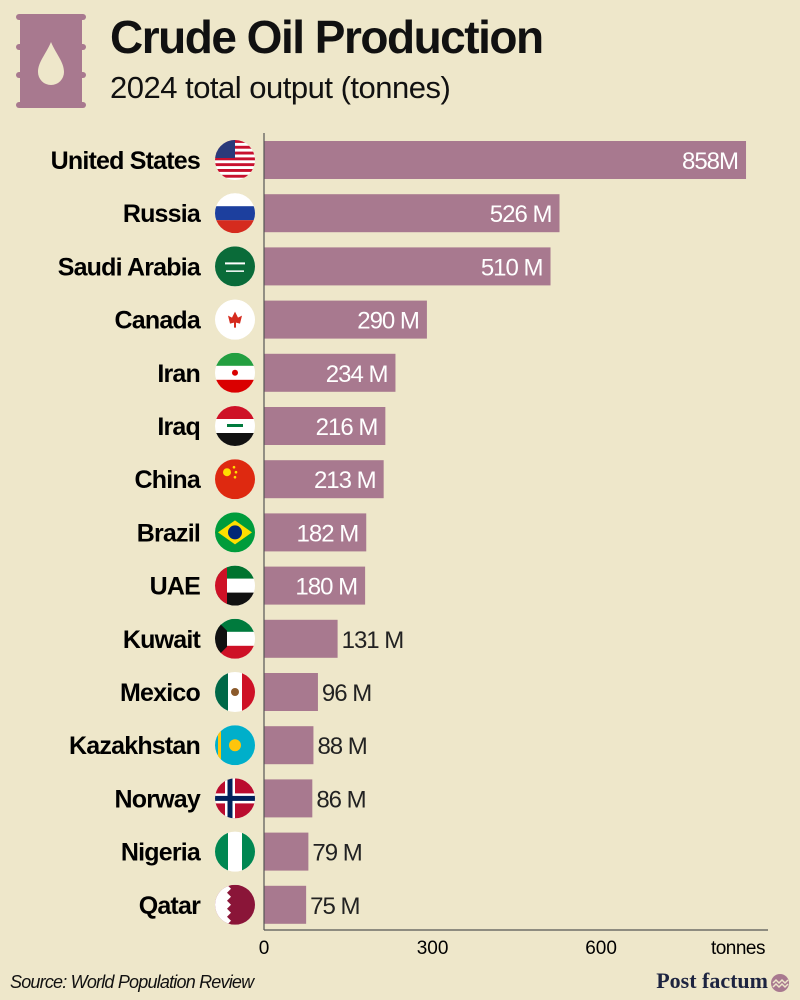  I want to click on value-label: 234 M, so click(357, 374).